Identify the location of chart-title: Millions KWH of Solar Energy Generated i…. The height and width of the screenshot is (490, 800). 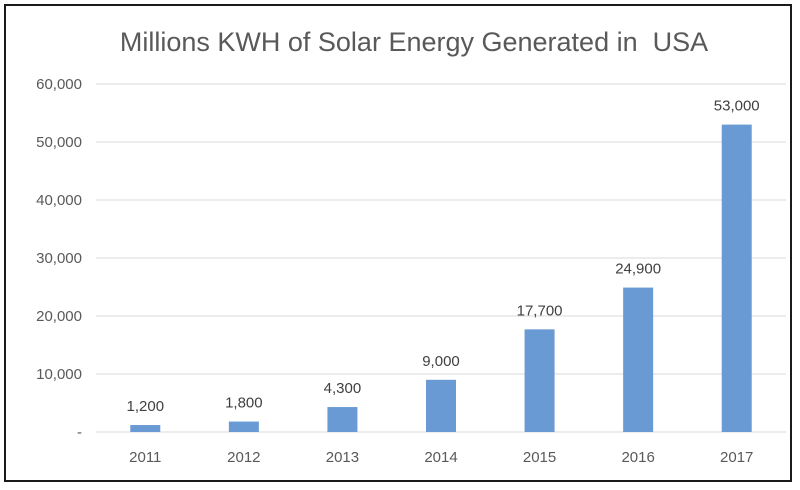
(414, 42).